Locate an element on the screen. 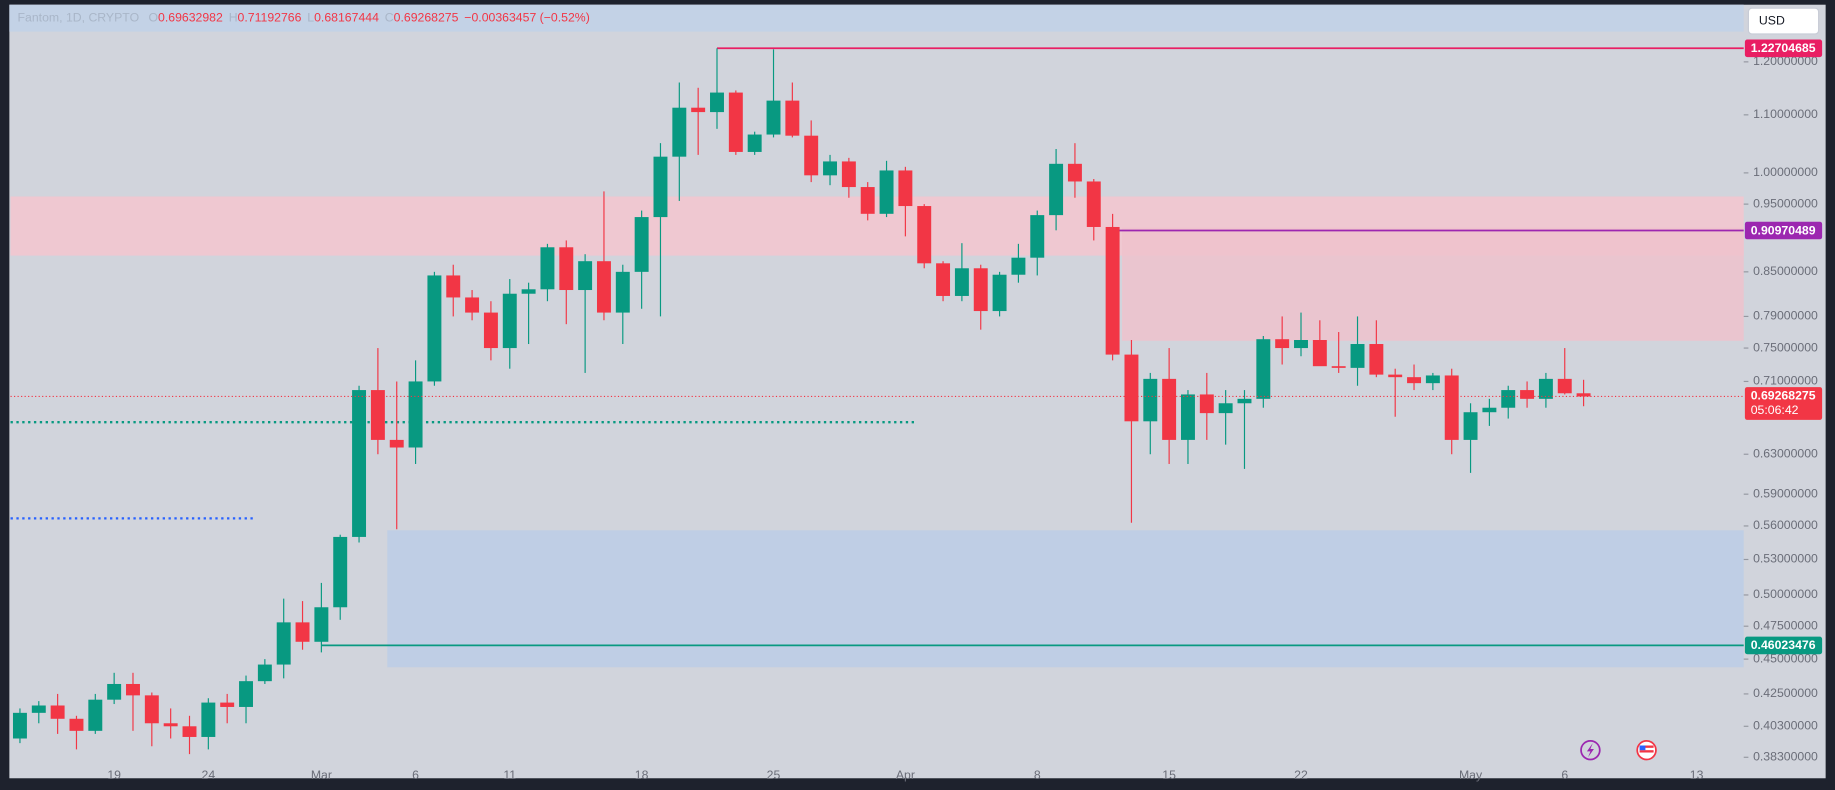 The height and width of the screenshot is (790, 1835). y-tick-label: 0.63000000 is located at coordinates (1785, 453).